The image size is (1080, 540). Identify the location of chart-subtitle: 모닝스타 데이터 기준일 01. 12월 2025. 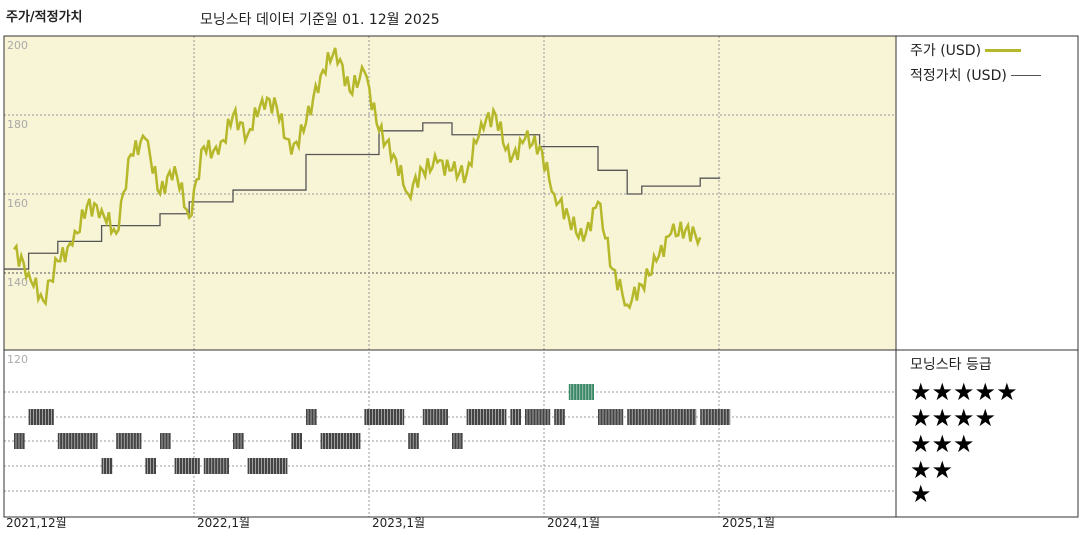
(320, 20).